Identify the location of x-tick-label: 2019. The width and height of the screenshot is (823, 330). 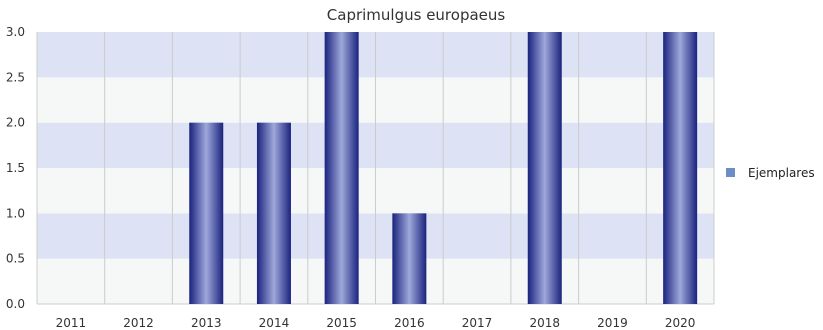
(612, 323).